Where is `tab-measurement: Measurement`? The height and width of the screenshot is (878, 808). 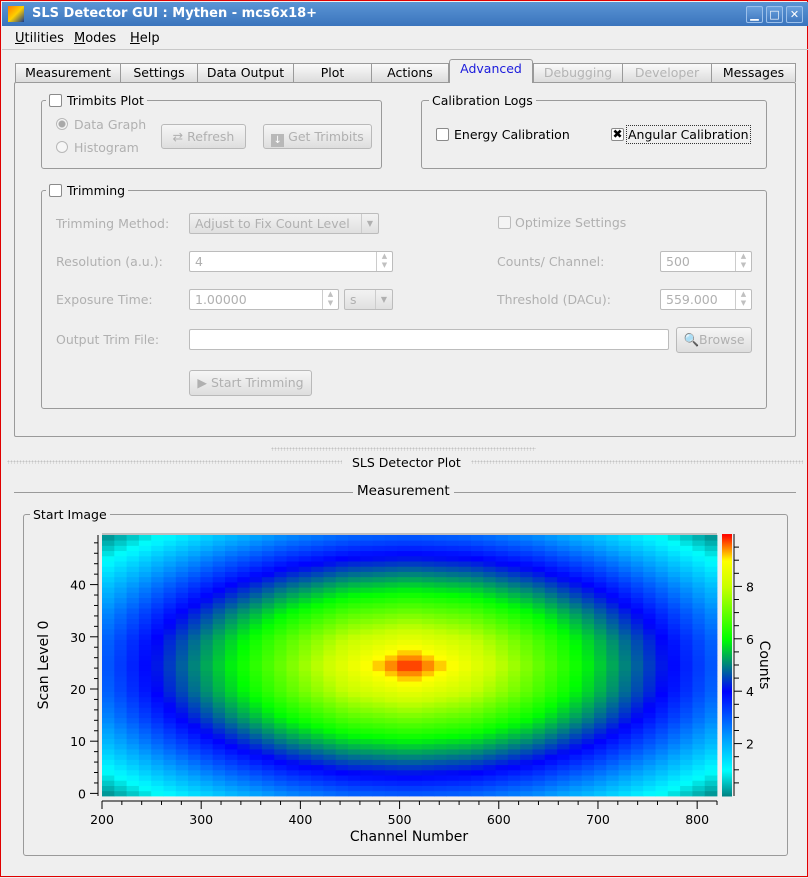
tab-measurement: Measurement is located at coordinates (68, 72).